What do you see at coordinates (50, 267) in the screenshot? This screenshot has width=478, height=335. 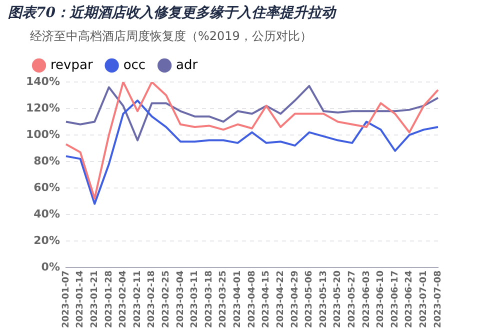 I see `y-tick-label: 0%` at bounding box center [50, 267].